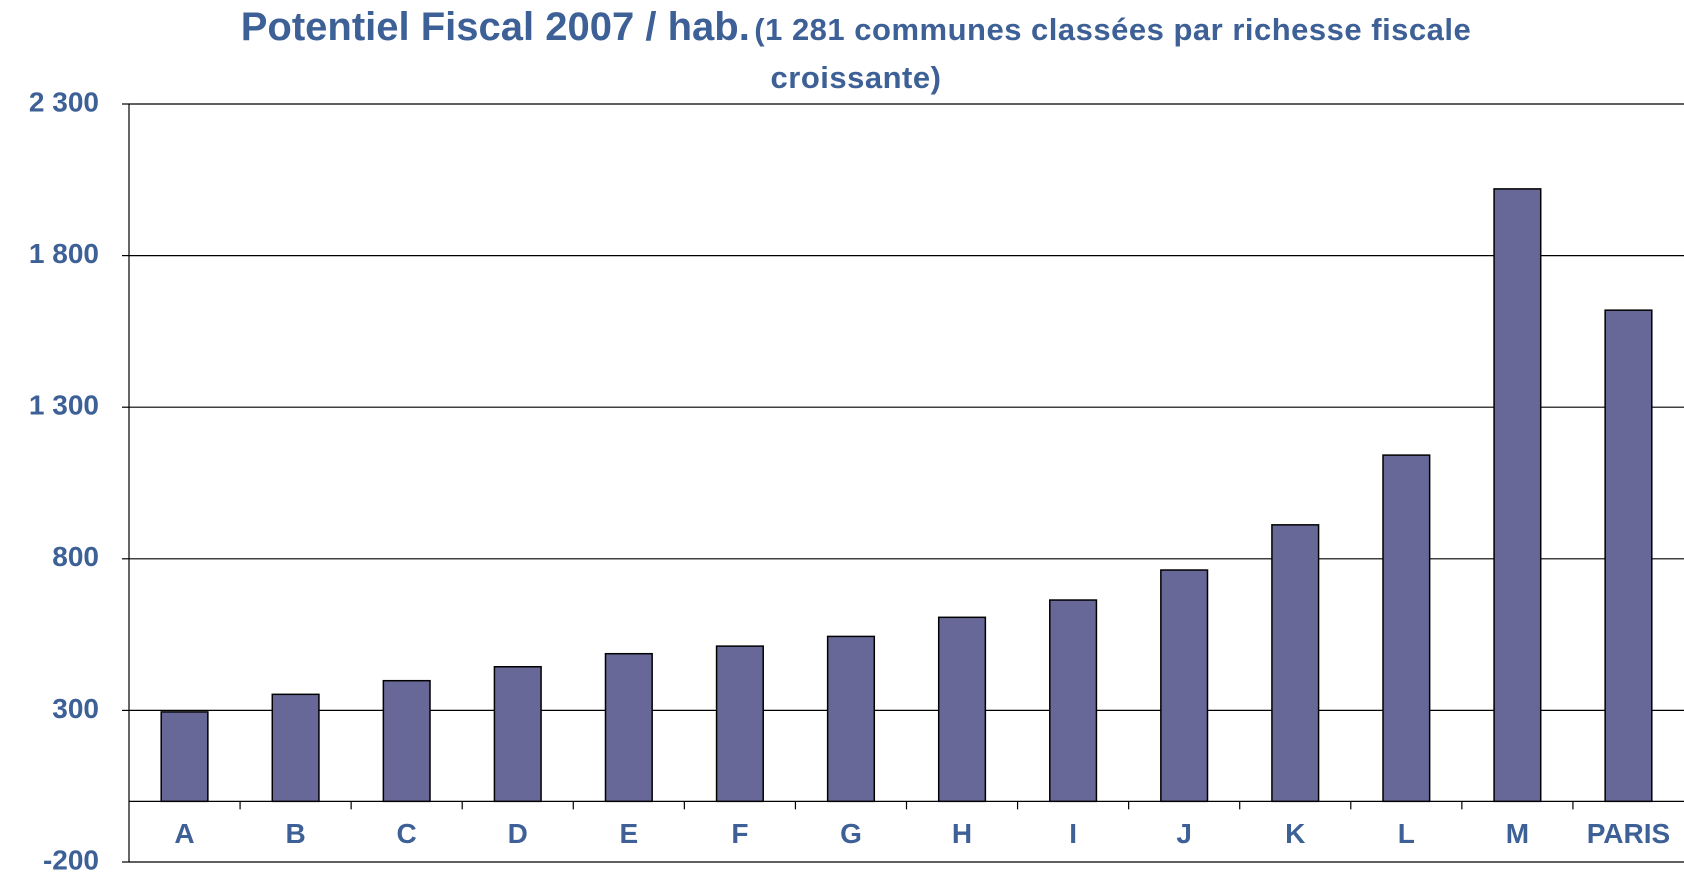 The height and width of the screenshot is (873, 1684). I want to click on x-tick-label: F, so click(739, 833).